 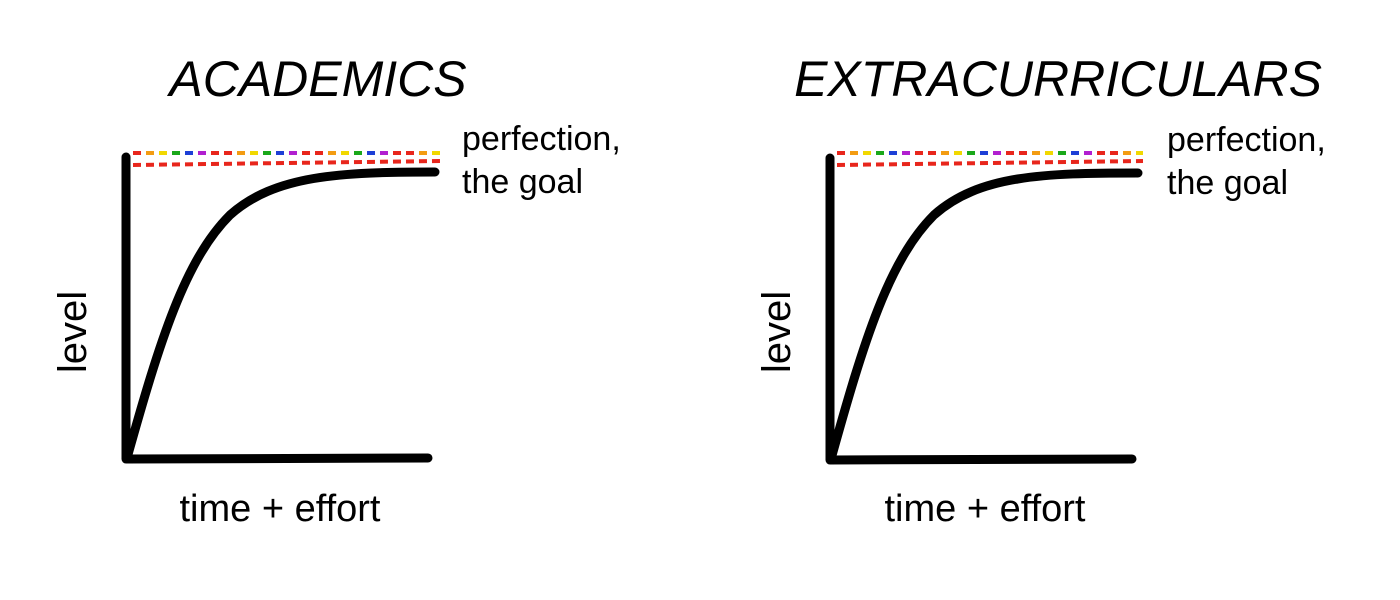 I want to click on panel-title: ACADEMICS, so click(x=316, y=79).